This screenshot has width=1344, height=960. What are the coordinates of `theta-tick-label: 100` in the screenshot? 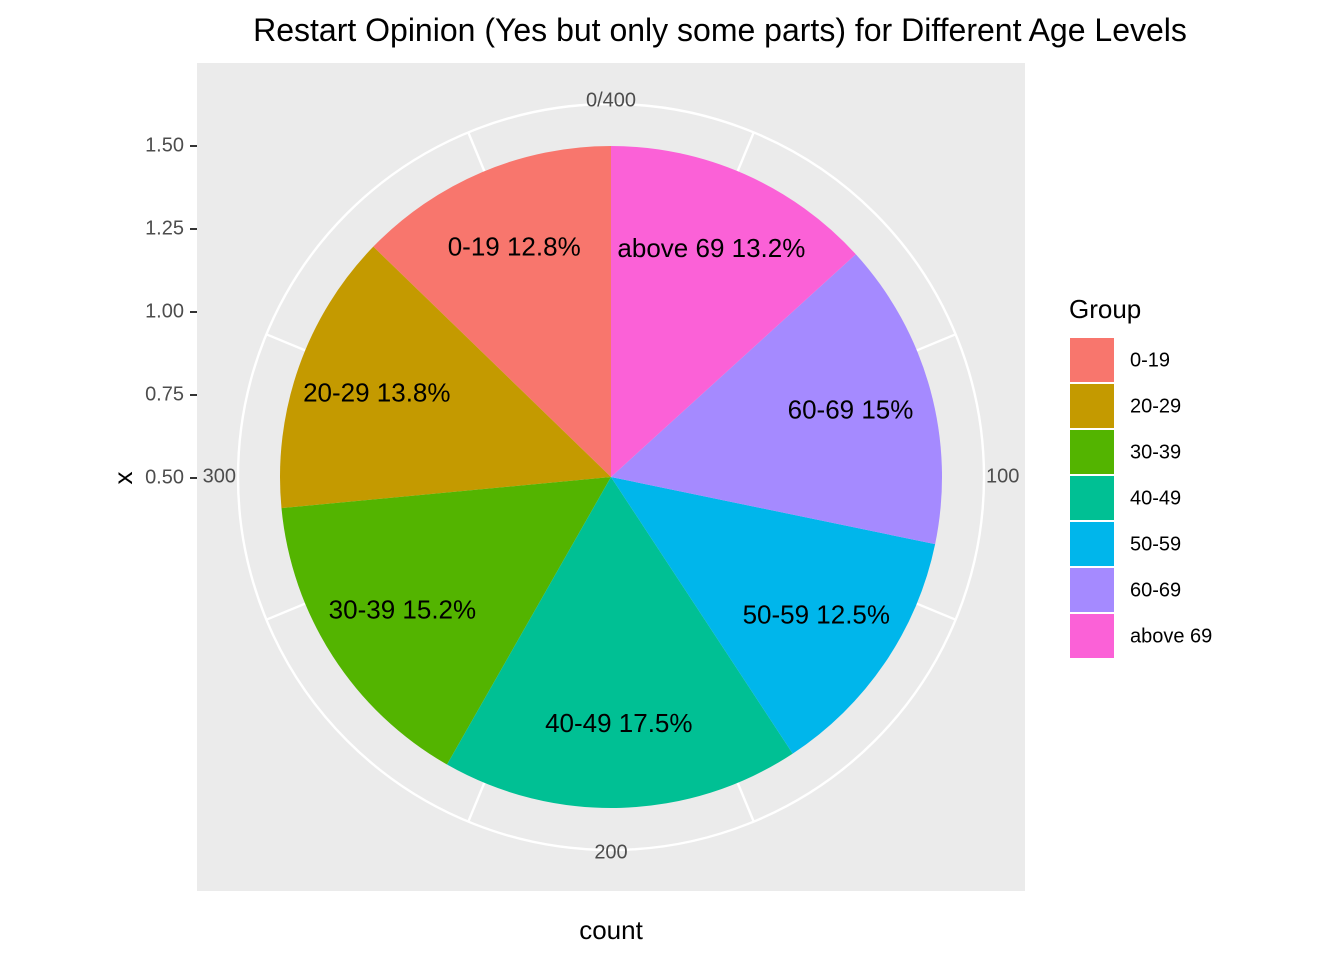 It's located at (1002, 476).